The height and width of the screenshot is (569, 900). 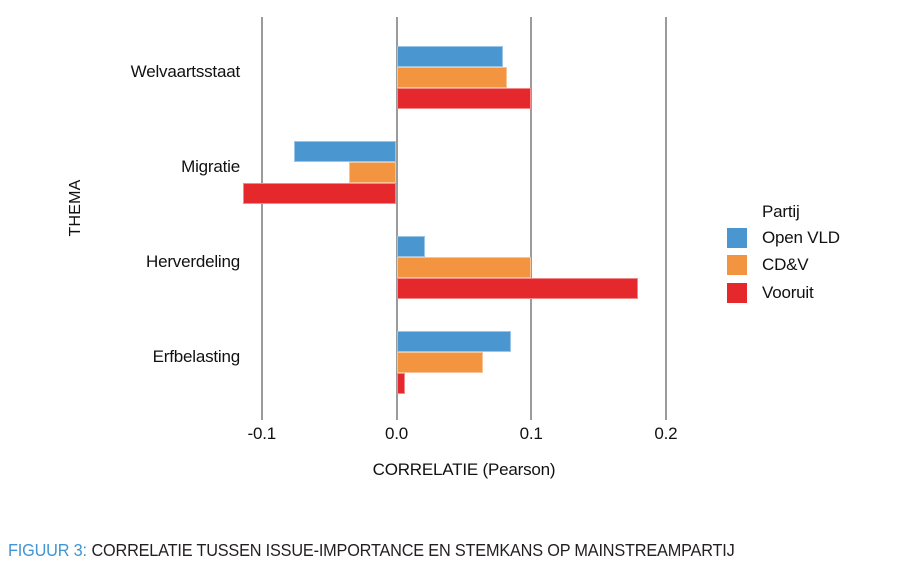 I want to click on legend-title: Partij, so click(x=781, y=211).